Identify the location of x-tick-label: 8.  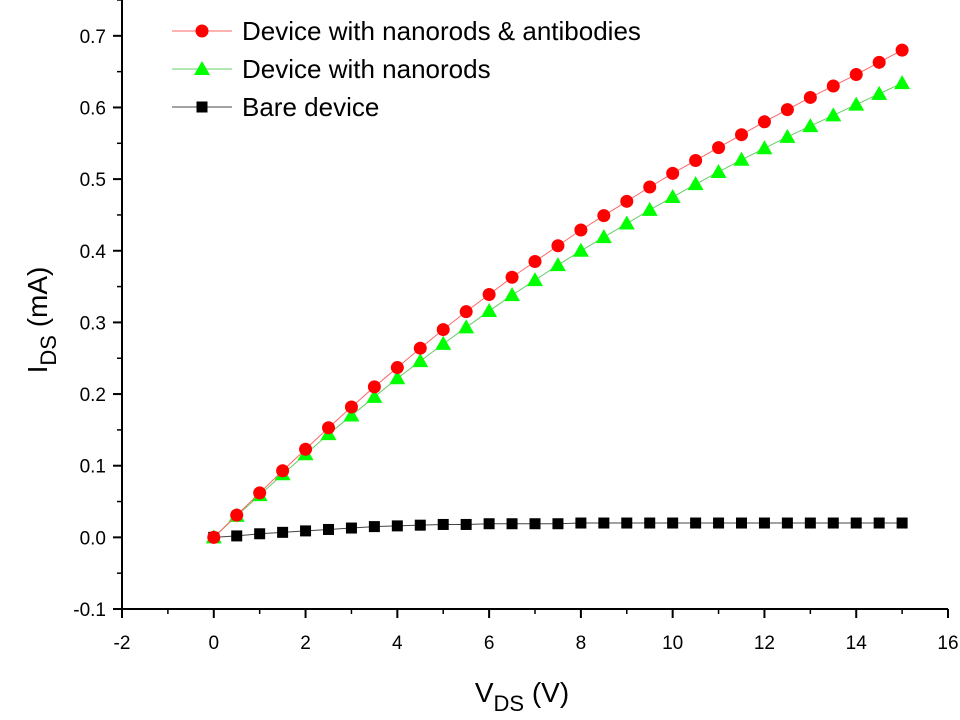
(581, 643).